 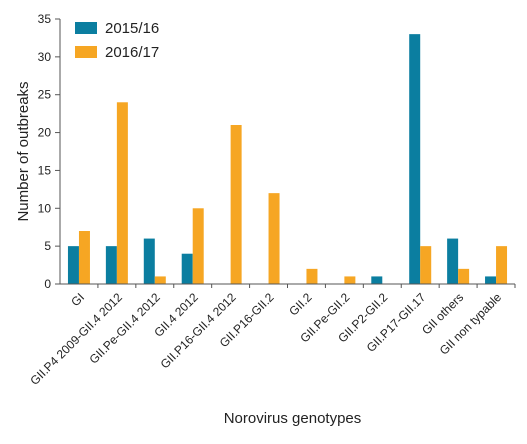 I want to click on x-tick-label: GI, so click(x=77, y=299).